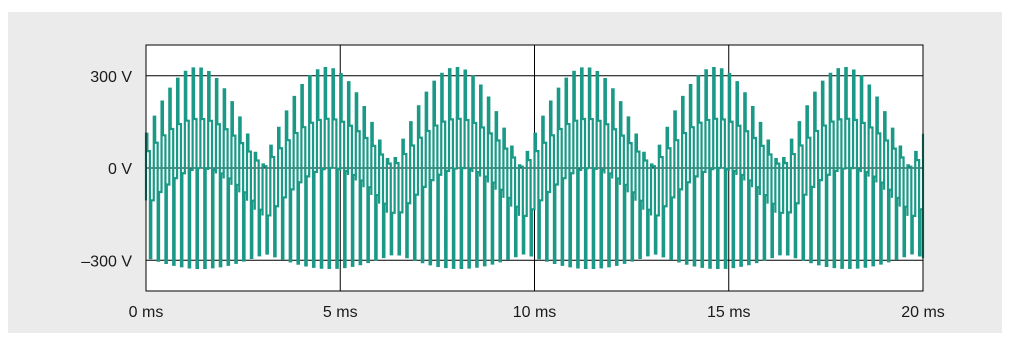 This screenshot has width=1010, height=341. What do you see at coordinates (923, 312) in the screenshot?
I see `x-tick-label: 20 ms` at bounding box center [923, 312].